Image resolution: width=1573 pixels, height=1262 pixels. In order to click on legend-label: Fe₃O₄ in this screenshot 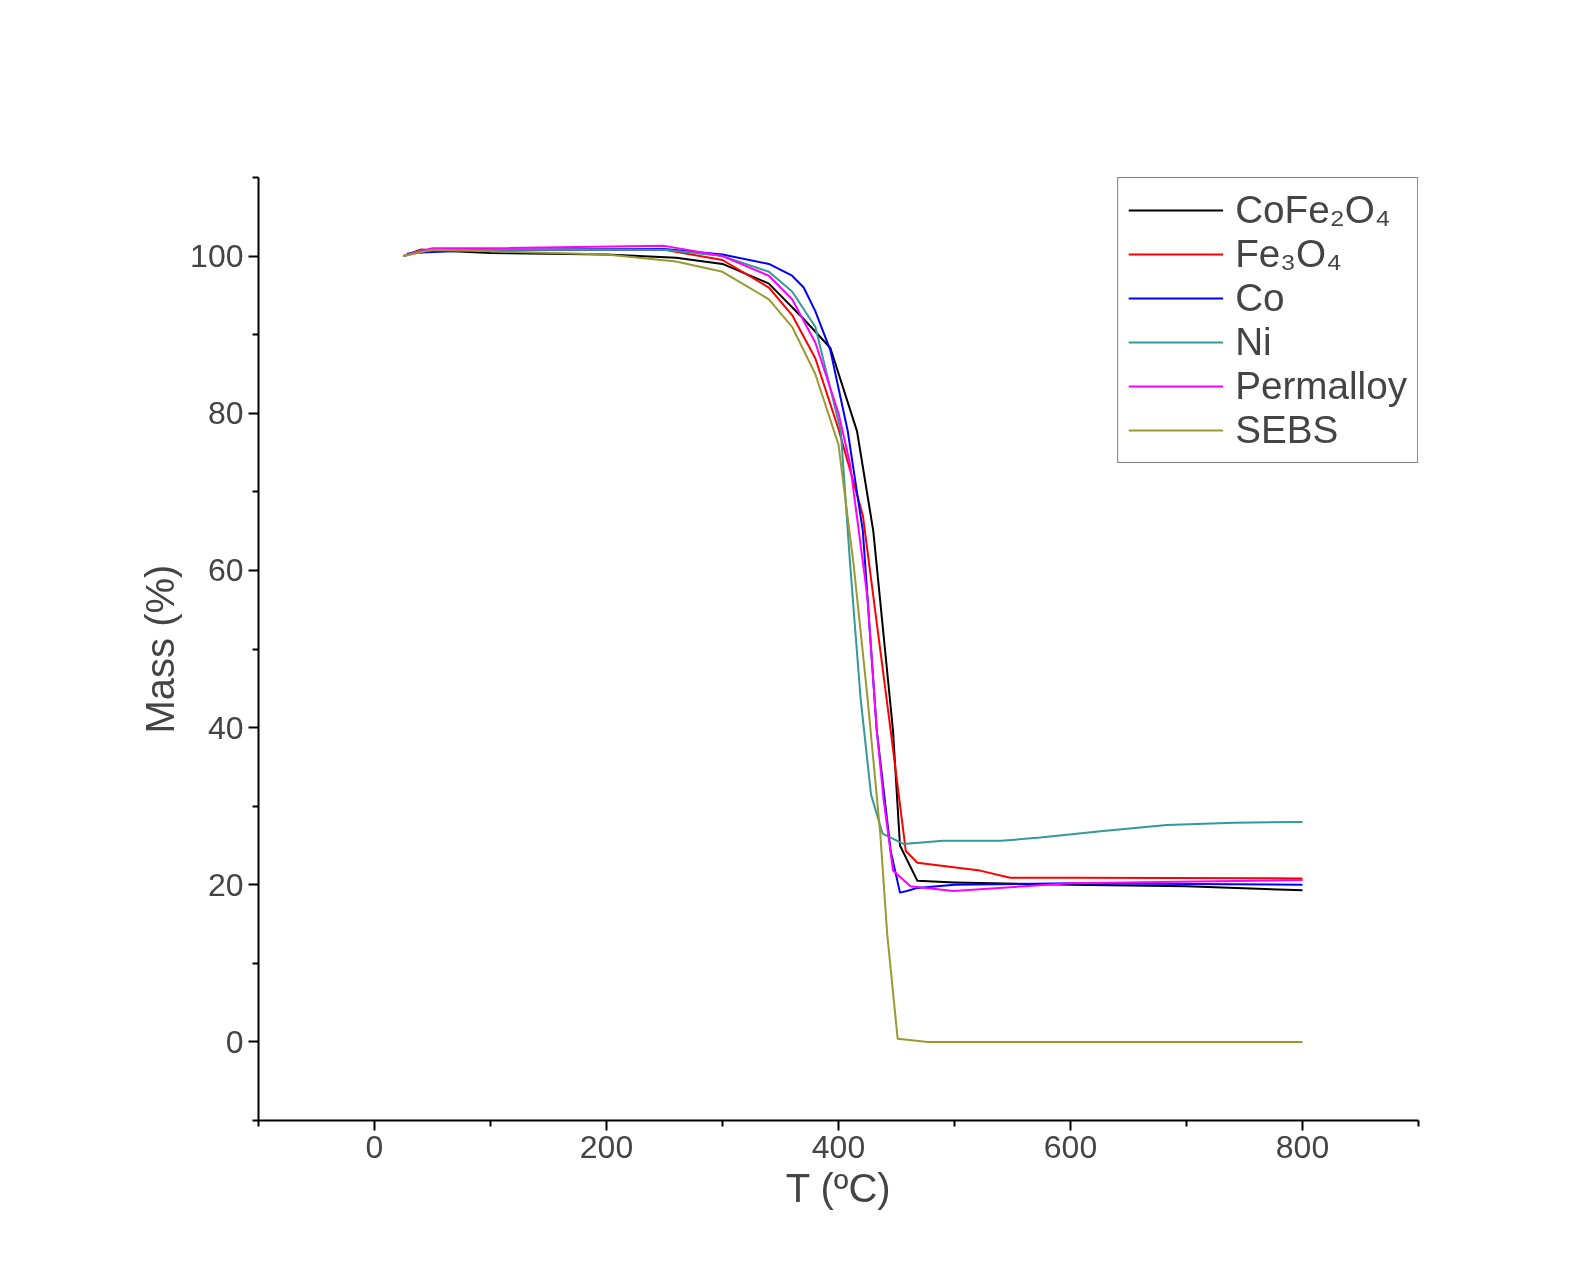, I will do `click(1288, 254)`.